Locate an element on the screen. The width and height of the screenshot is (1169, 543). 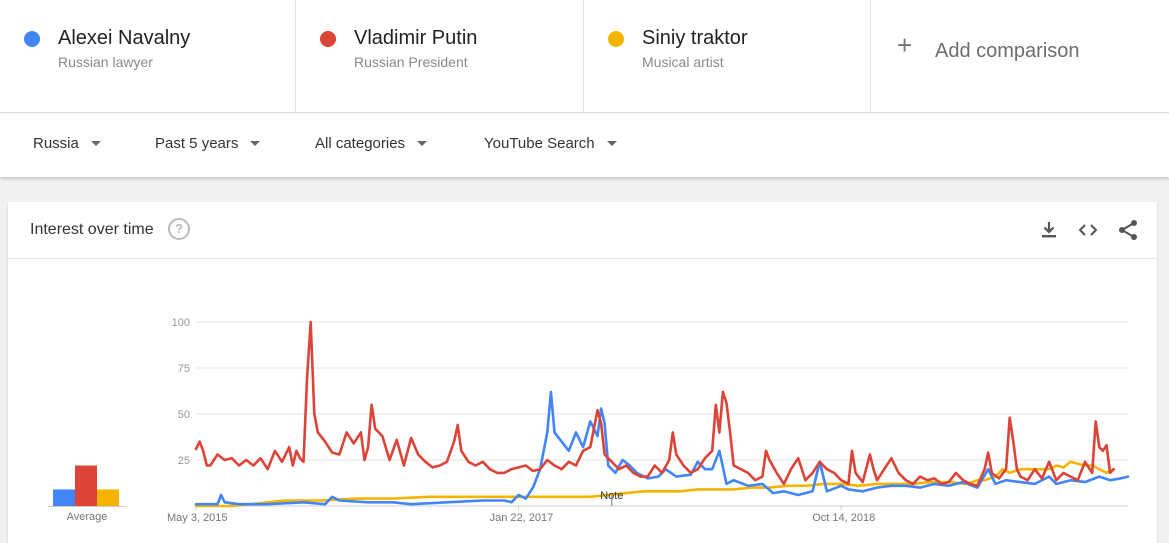
search-type-dropdown: YouTube Search is located at coordinates (550, 143).